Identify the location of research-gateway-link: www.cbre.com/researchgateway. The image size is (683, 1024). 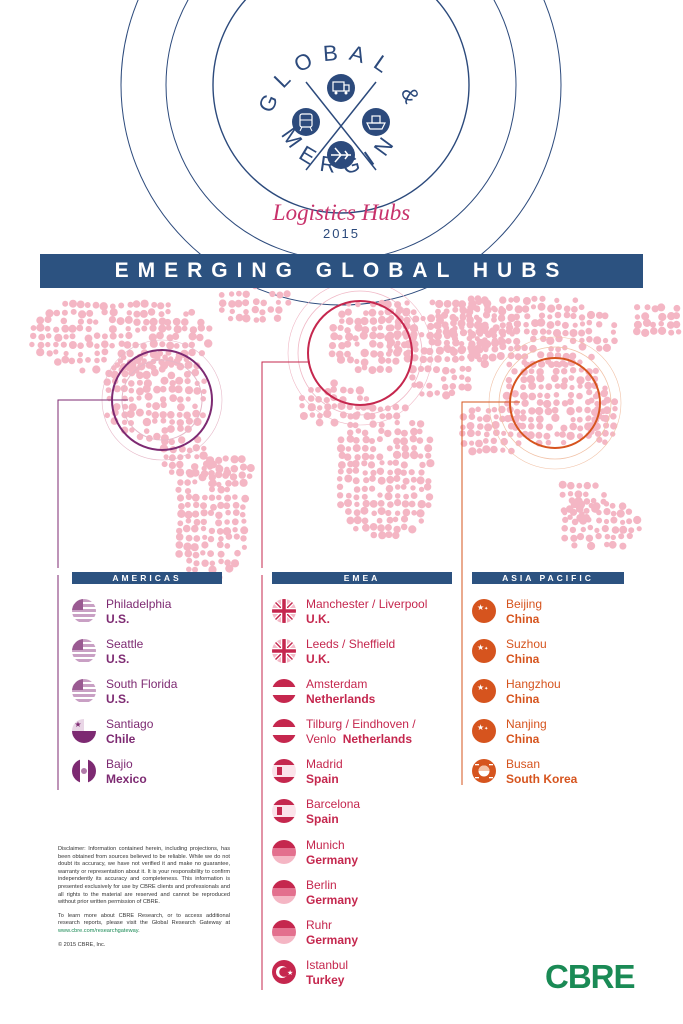
(98, 930).